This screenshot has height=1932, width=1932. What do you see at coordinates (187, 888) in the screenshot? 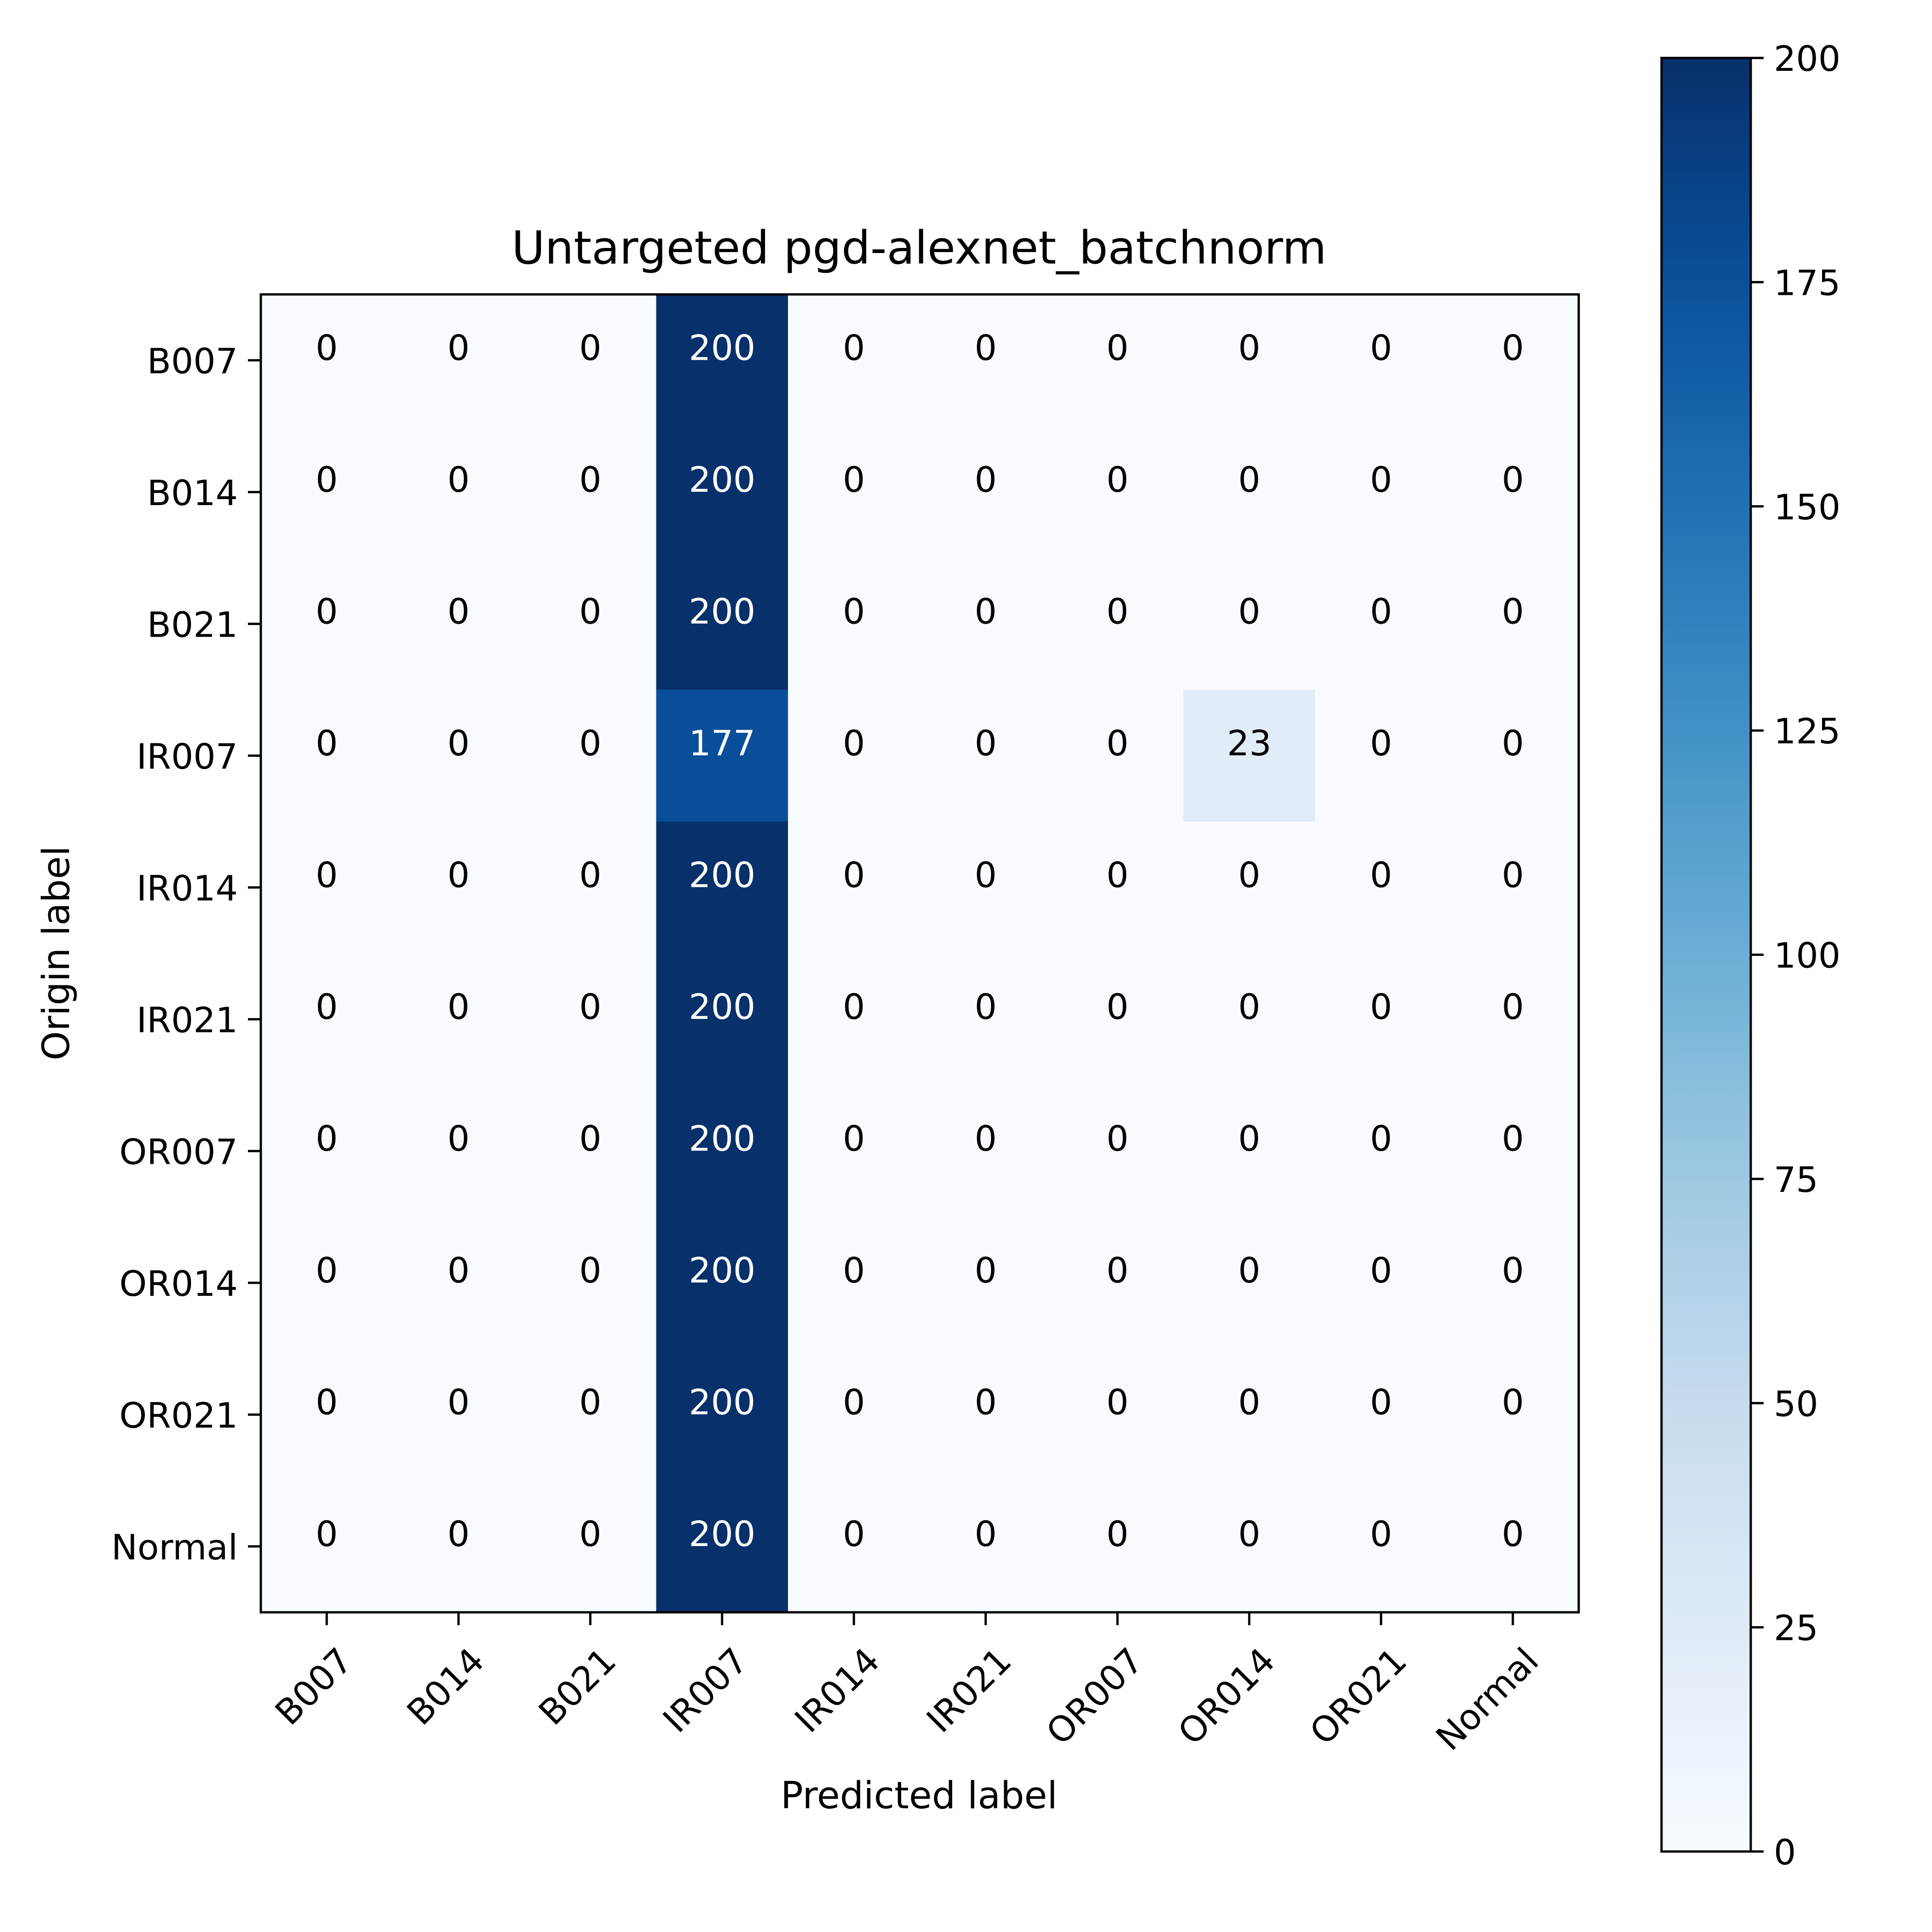
I see `y-tick-label: IR014` at bounding box center [187, 888].